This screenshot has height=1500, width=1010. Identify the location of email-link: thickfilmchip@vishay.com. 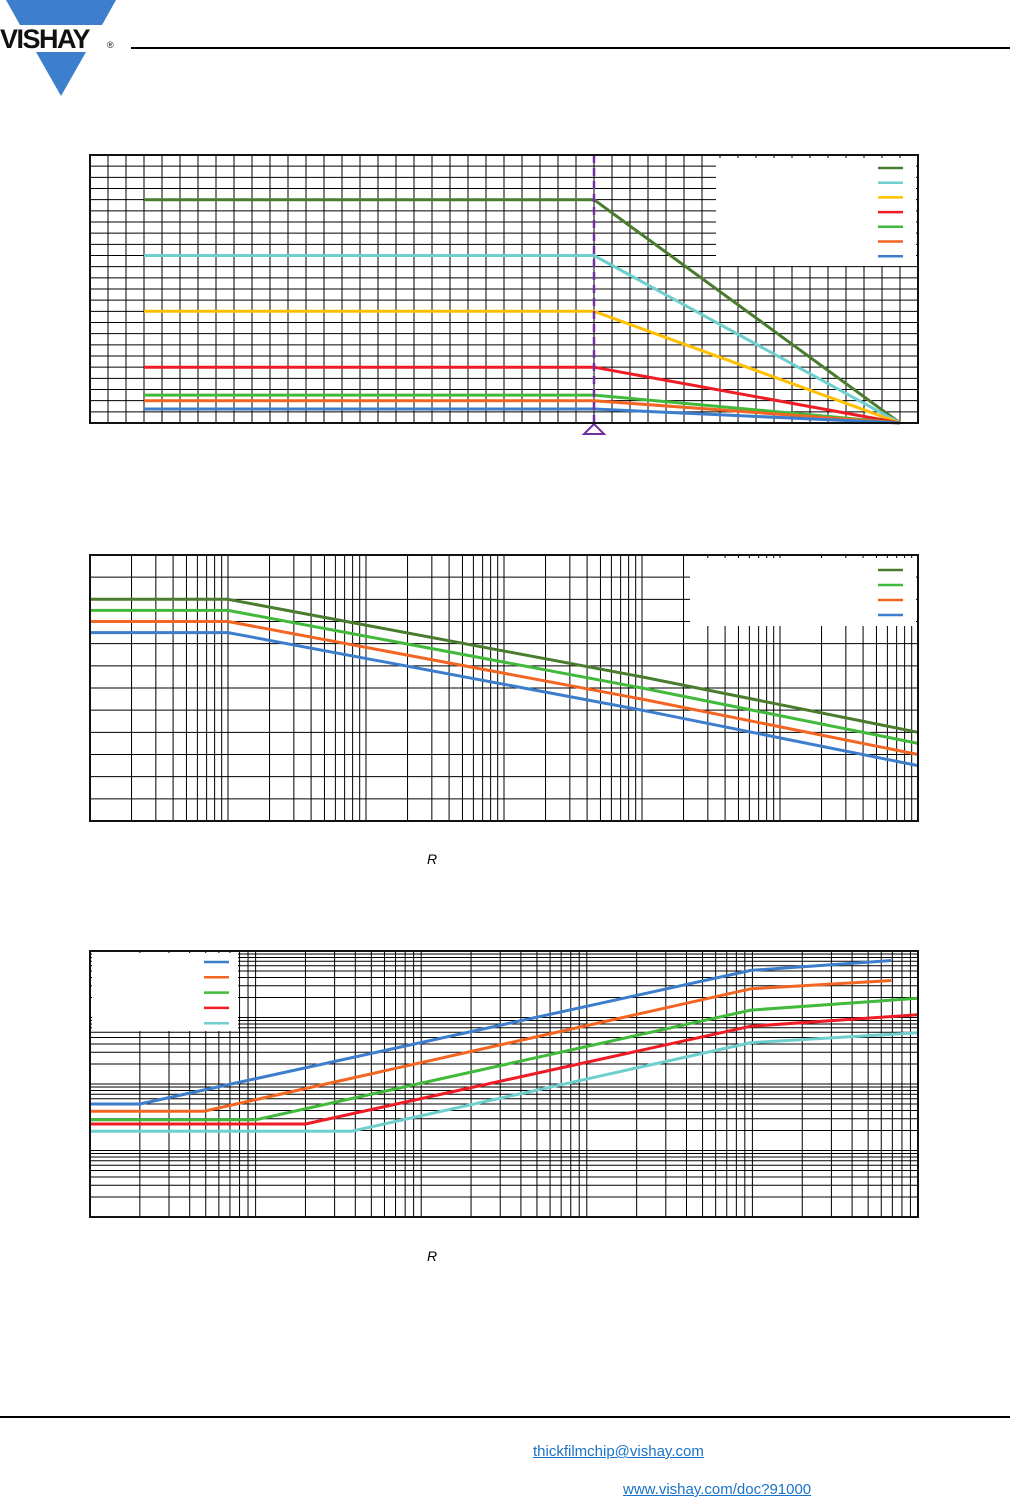
(618, 1451).